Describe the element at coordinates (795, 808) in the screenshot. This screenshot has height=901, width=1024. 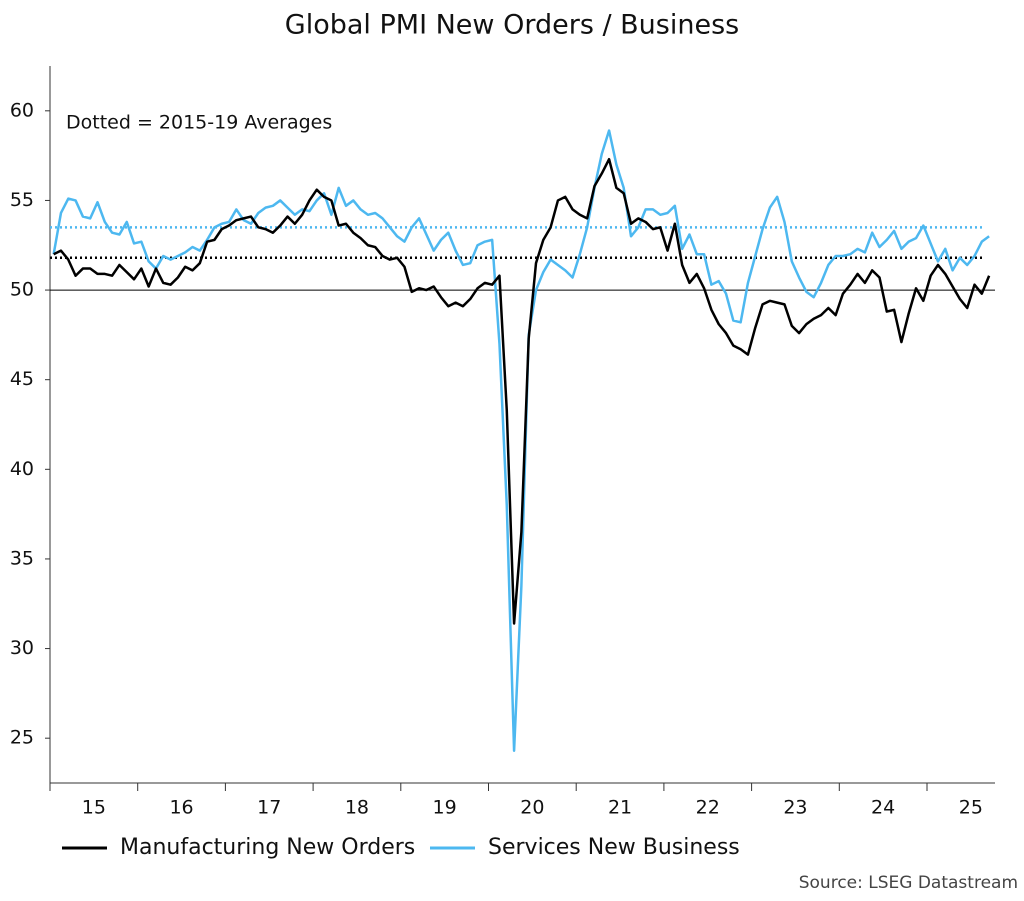
I see `x-tick-label: 23` at that location.